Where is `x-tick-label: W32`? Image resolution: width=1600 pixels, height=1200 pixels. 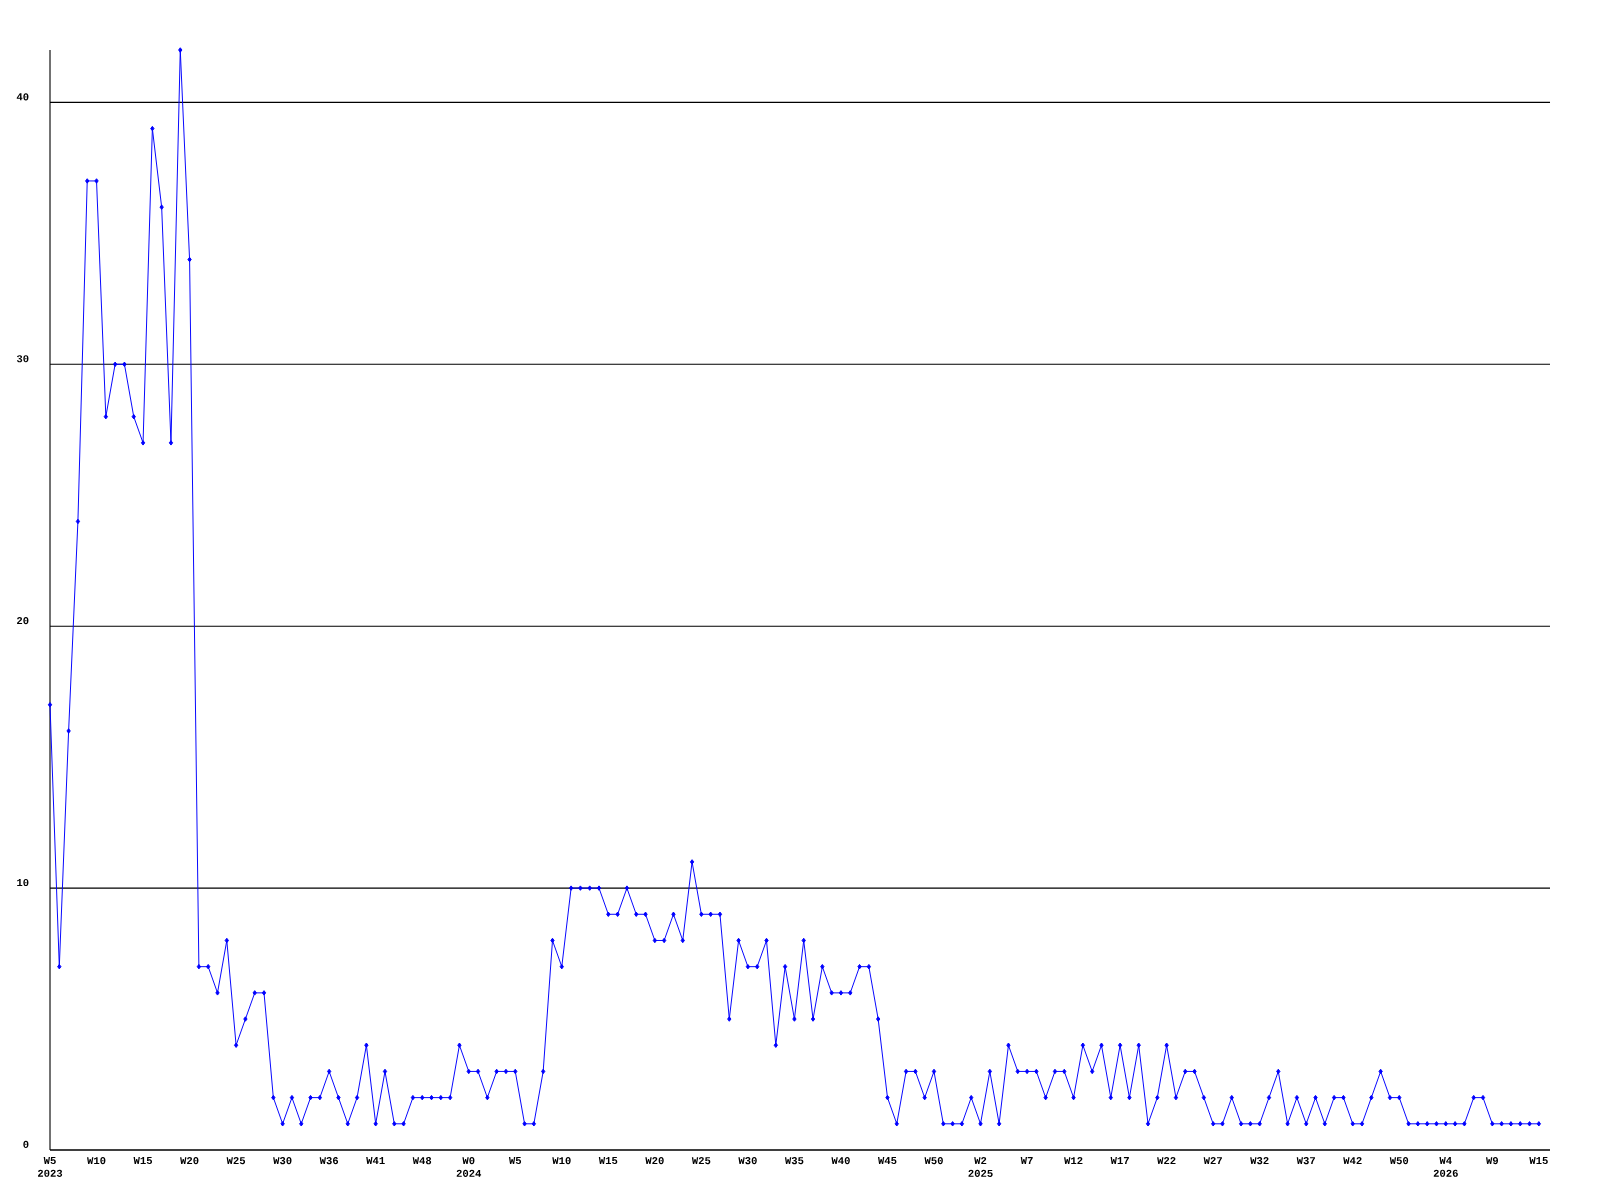 x-tick-label: W32 is located at coordinates (1259, 1161).